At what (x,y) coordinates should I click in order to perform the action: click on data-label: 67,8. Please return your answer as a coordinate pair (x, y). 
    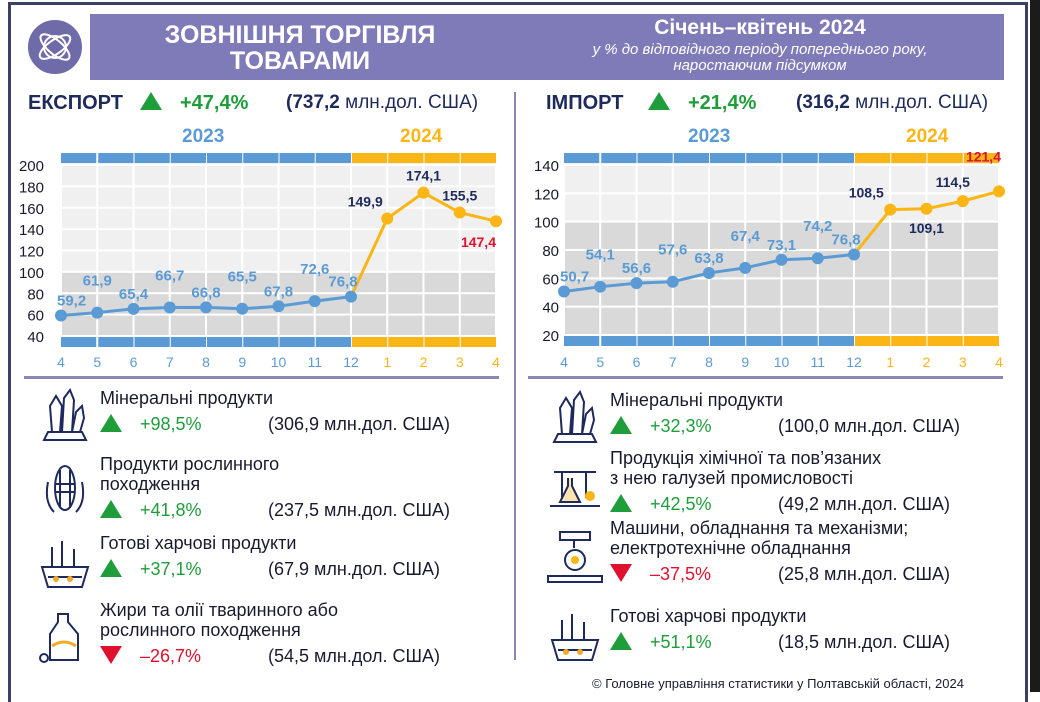
    Looking at the image, I should click on (278, 291).